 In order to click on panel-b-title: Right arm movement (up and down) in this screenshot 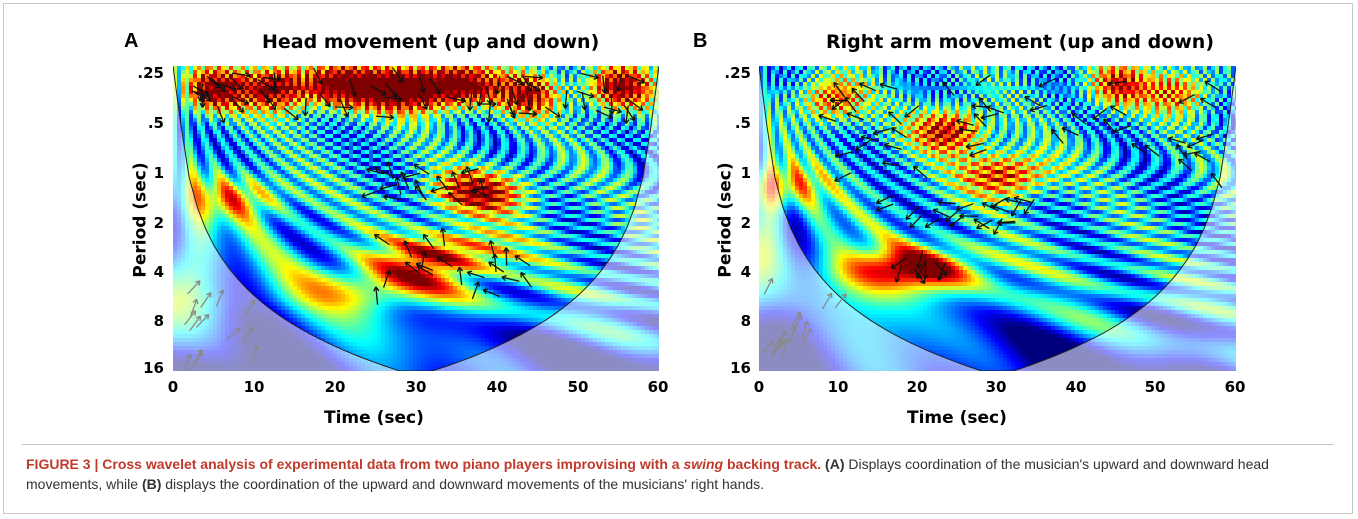, I will do `click(1020, 42)`.